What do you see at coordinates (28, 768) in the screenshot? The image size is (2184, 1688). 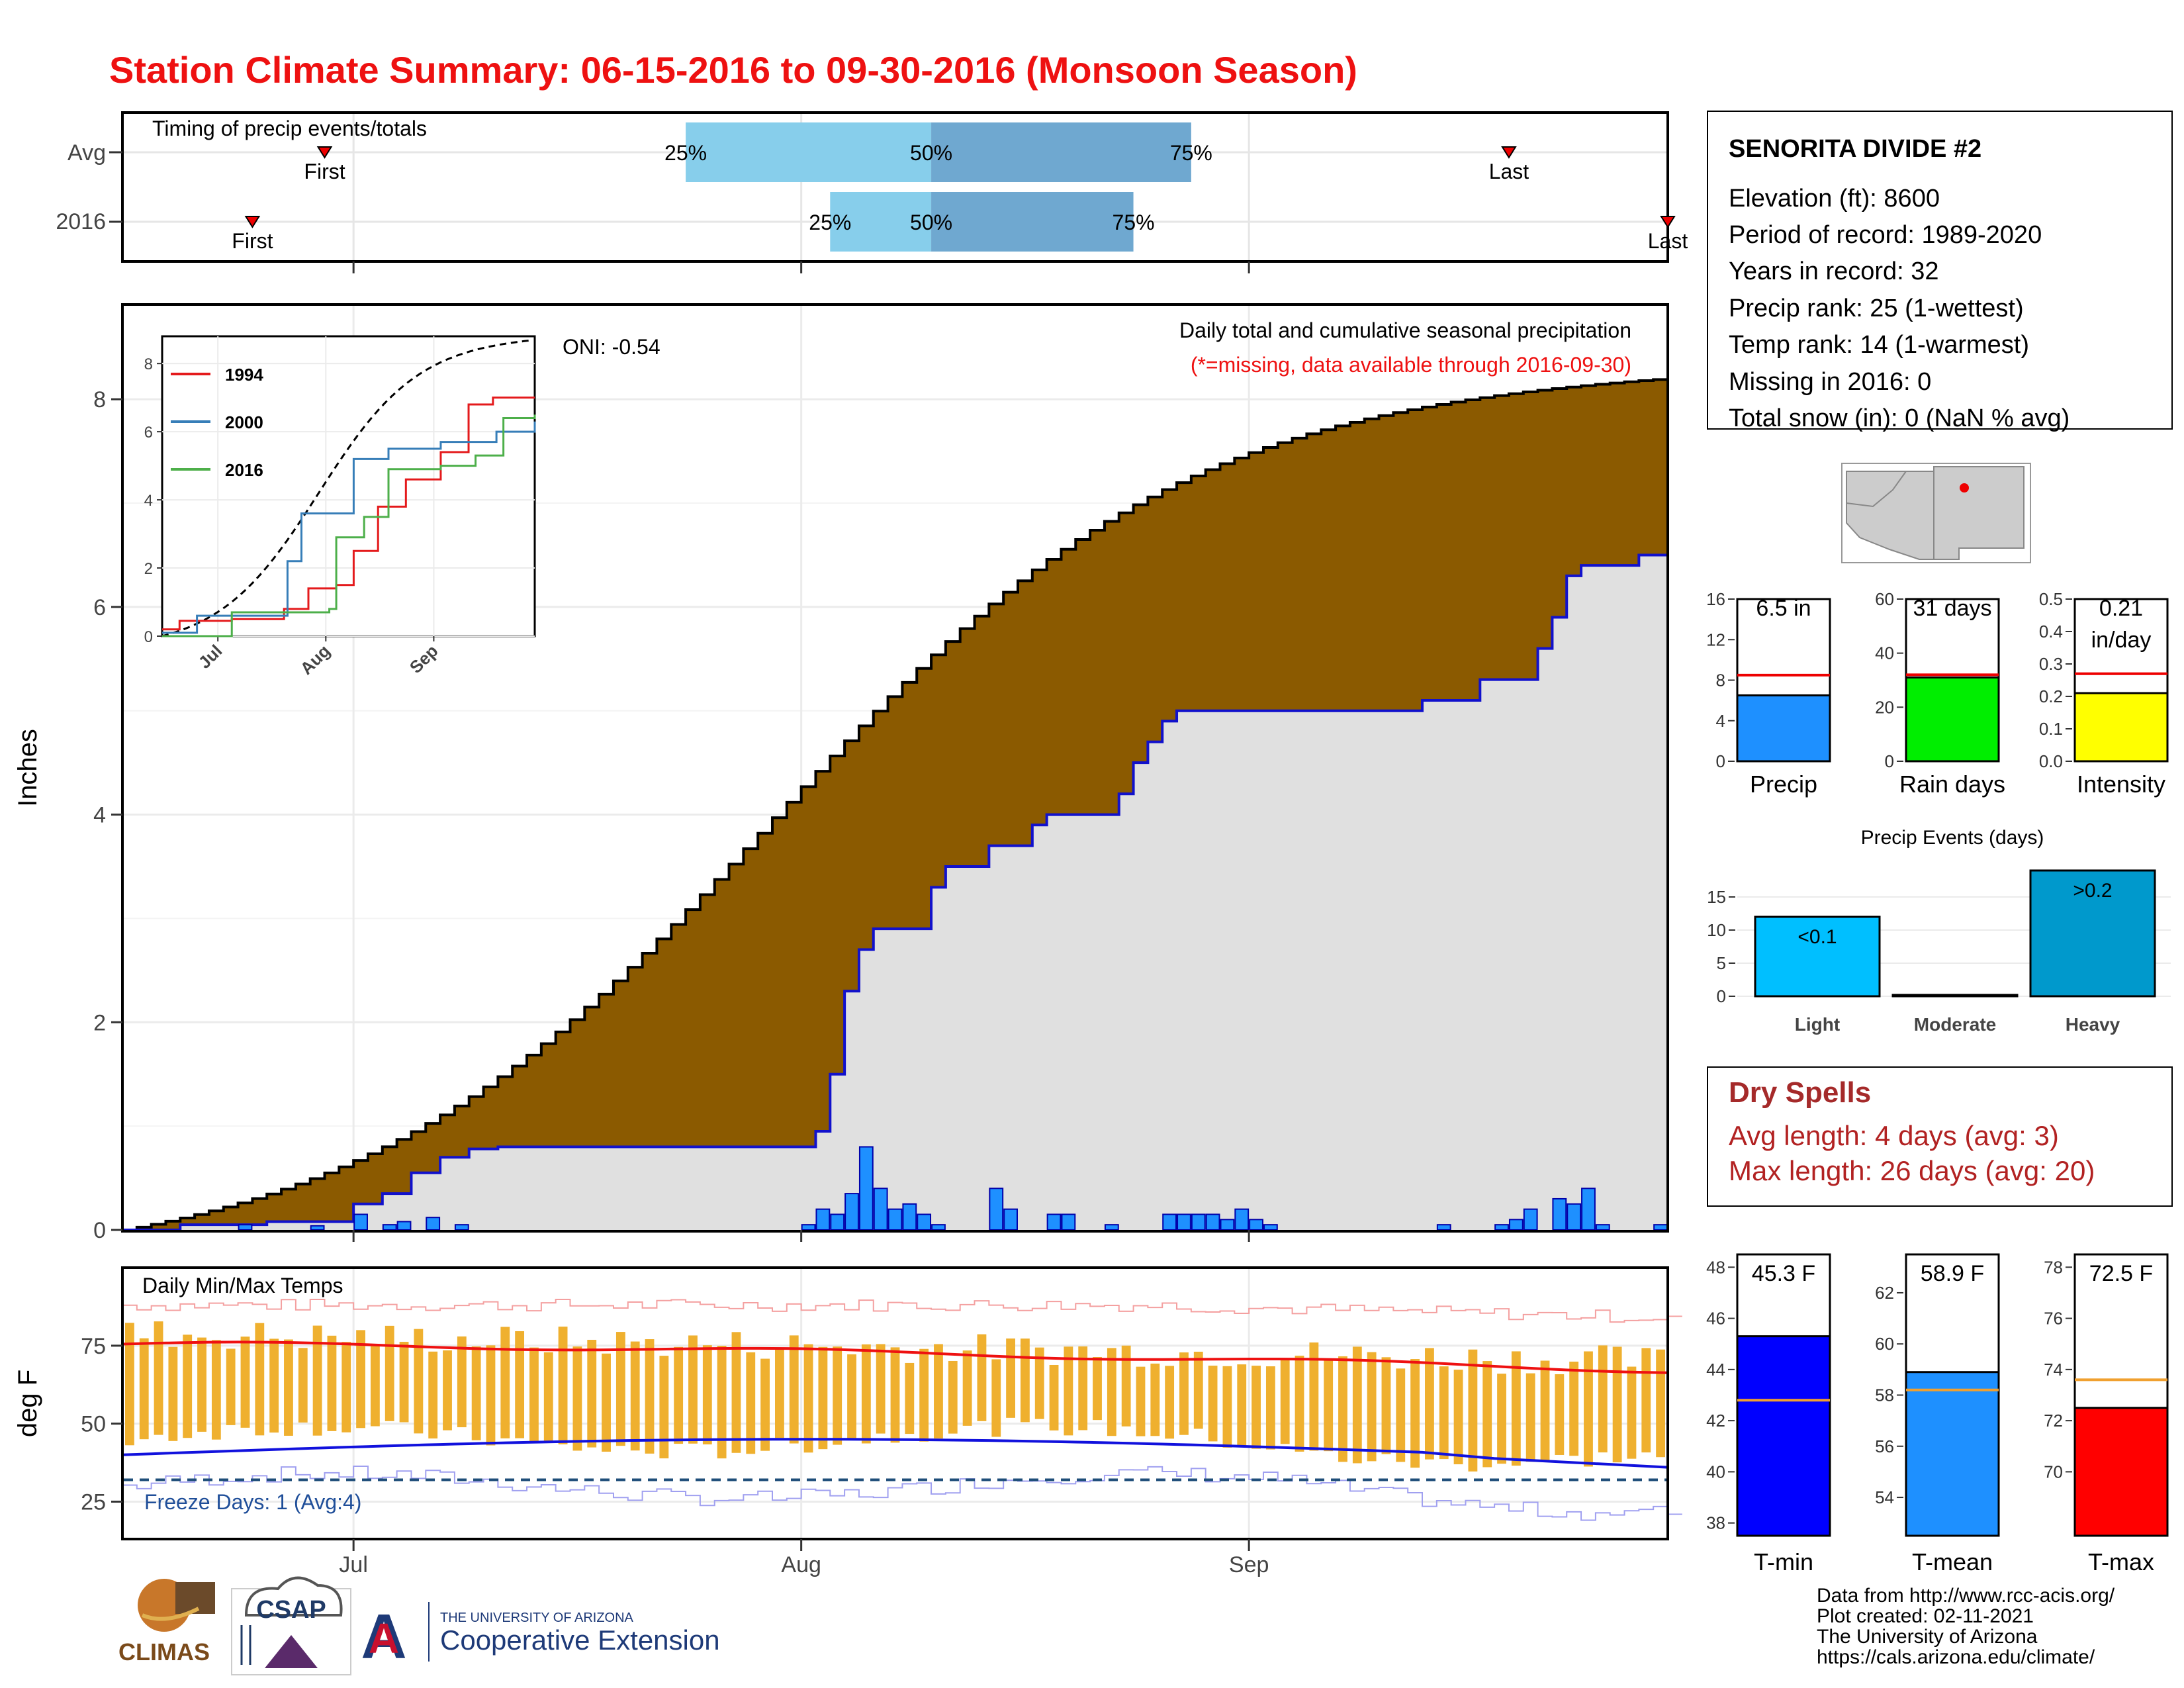 I see `precip-y-axis-title: Inches` at bounding box center [28, 768].